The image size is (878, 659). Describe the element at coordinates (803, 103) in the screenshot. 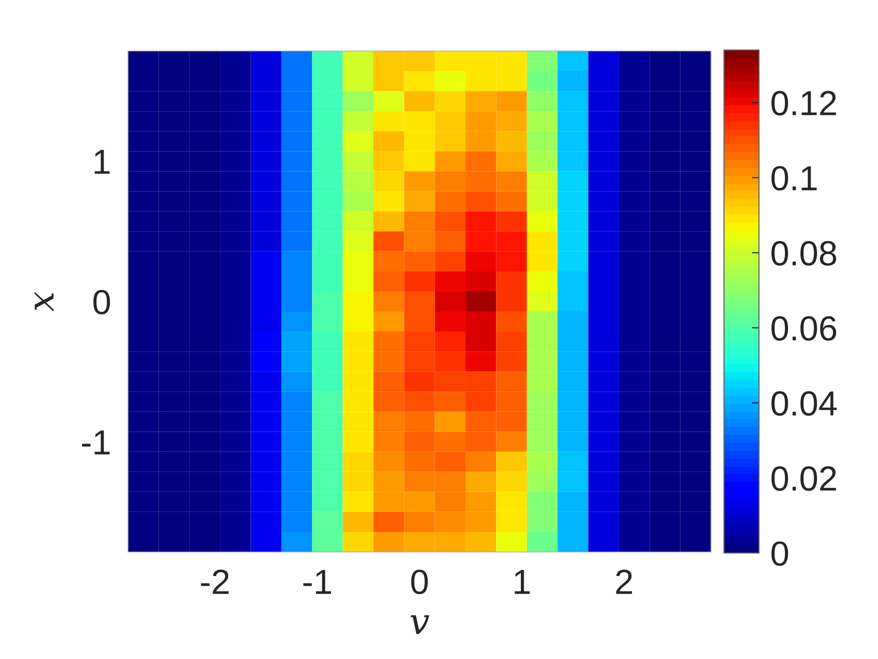

I see `color-bar-label: 0.12` at that location.